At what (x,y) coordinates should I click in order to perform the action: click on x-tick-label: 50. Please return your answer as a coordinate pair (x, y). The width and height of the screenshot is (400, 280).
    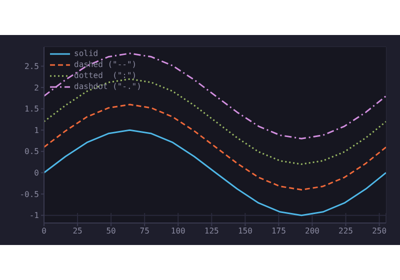
    Looking at the image, I should click on (111, 231).